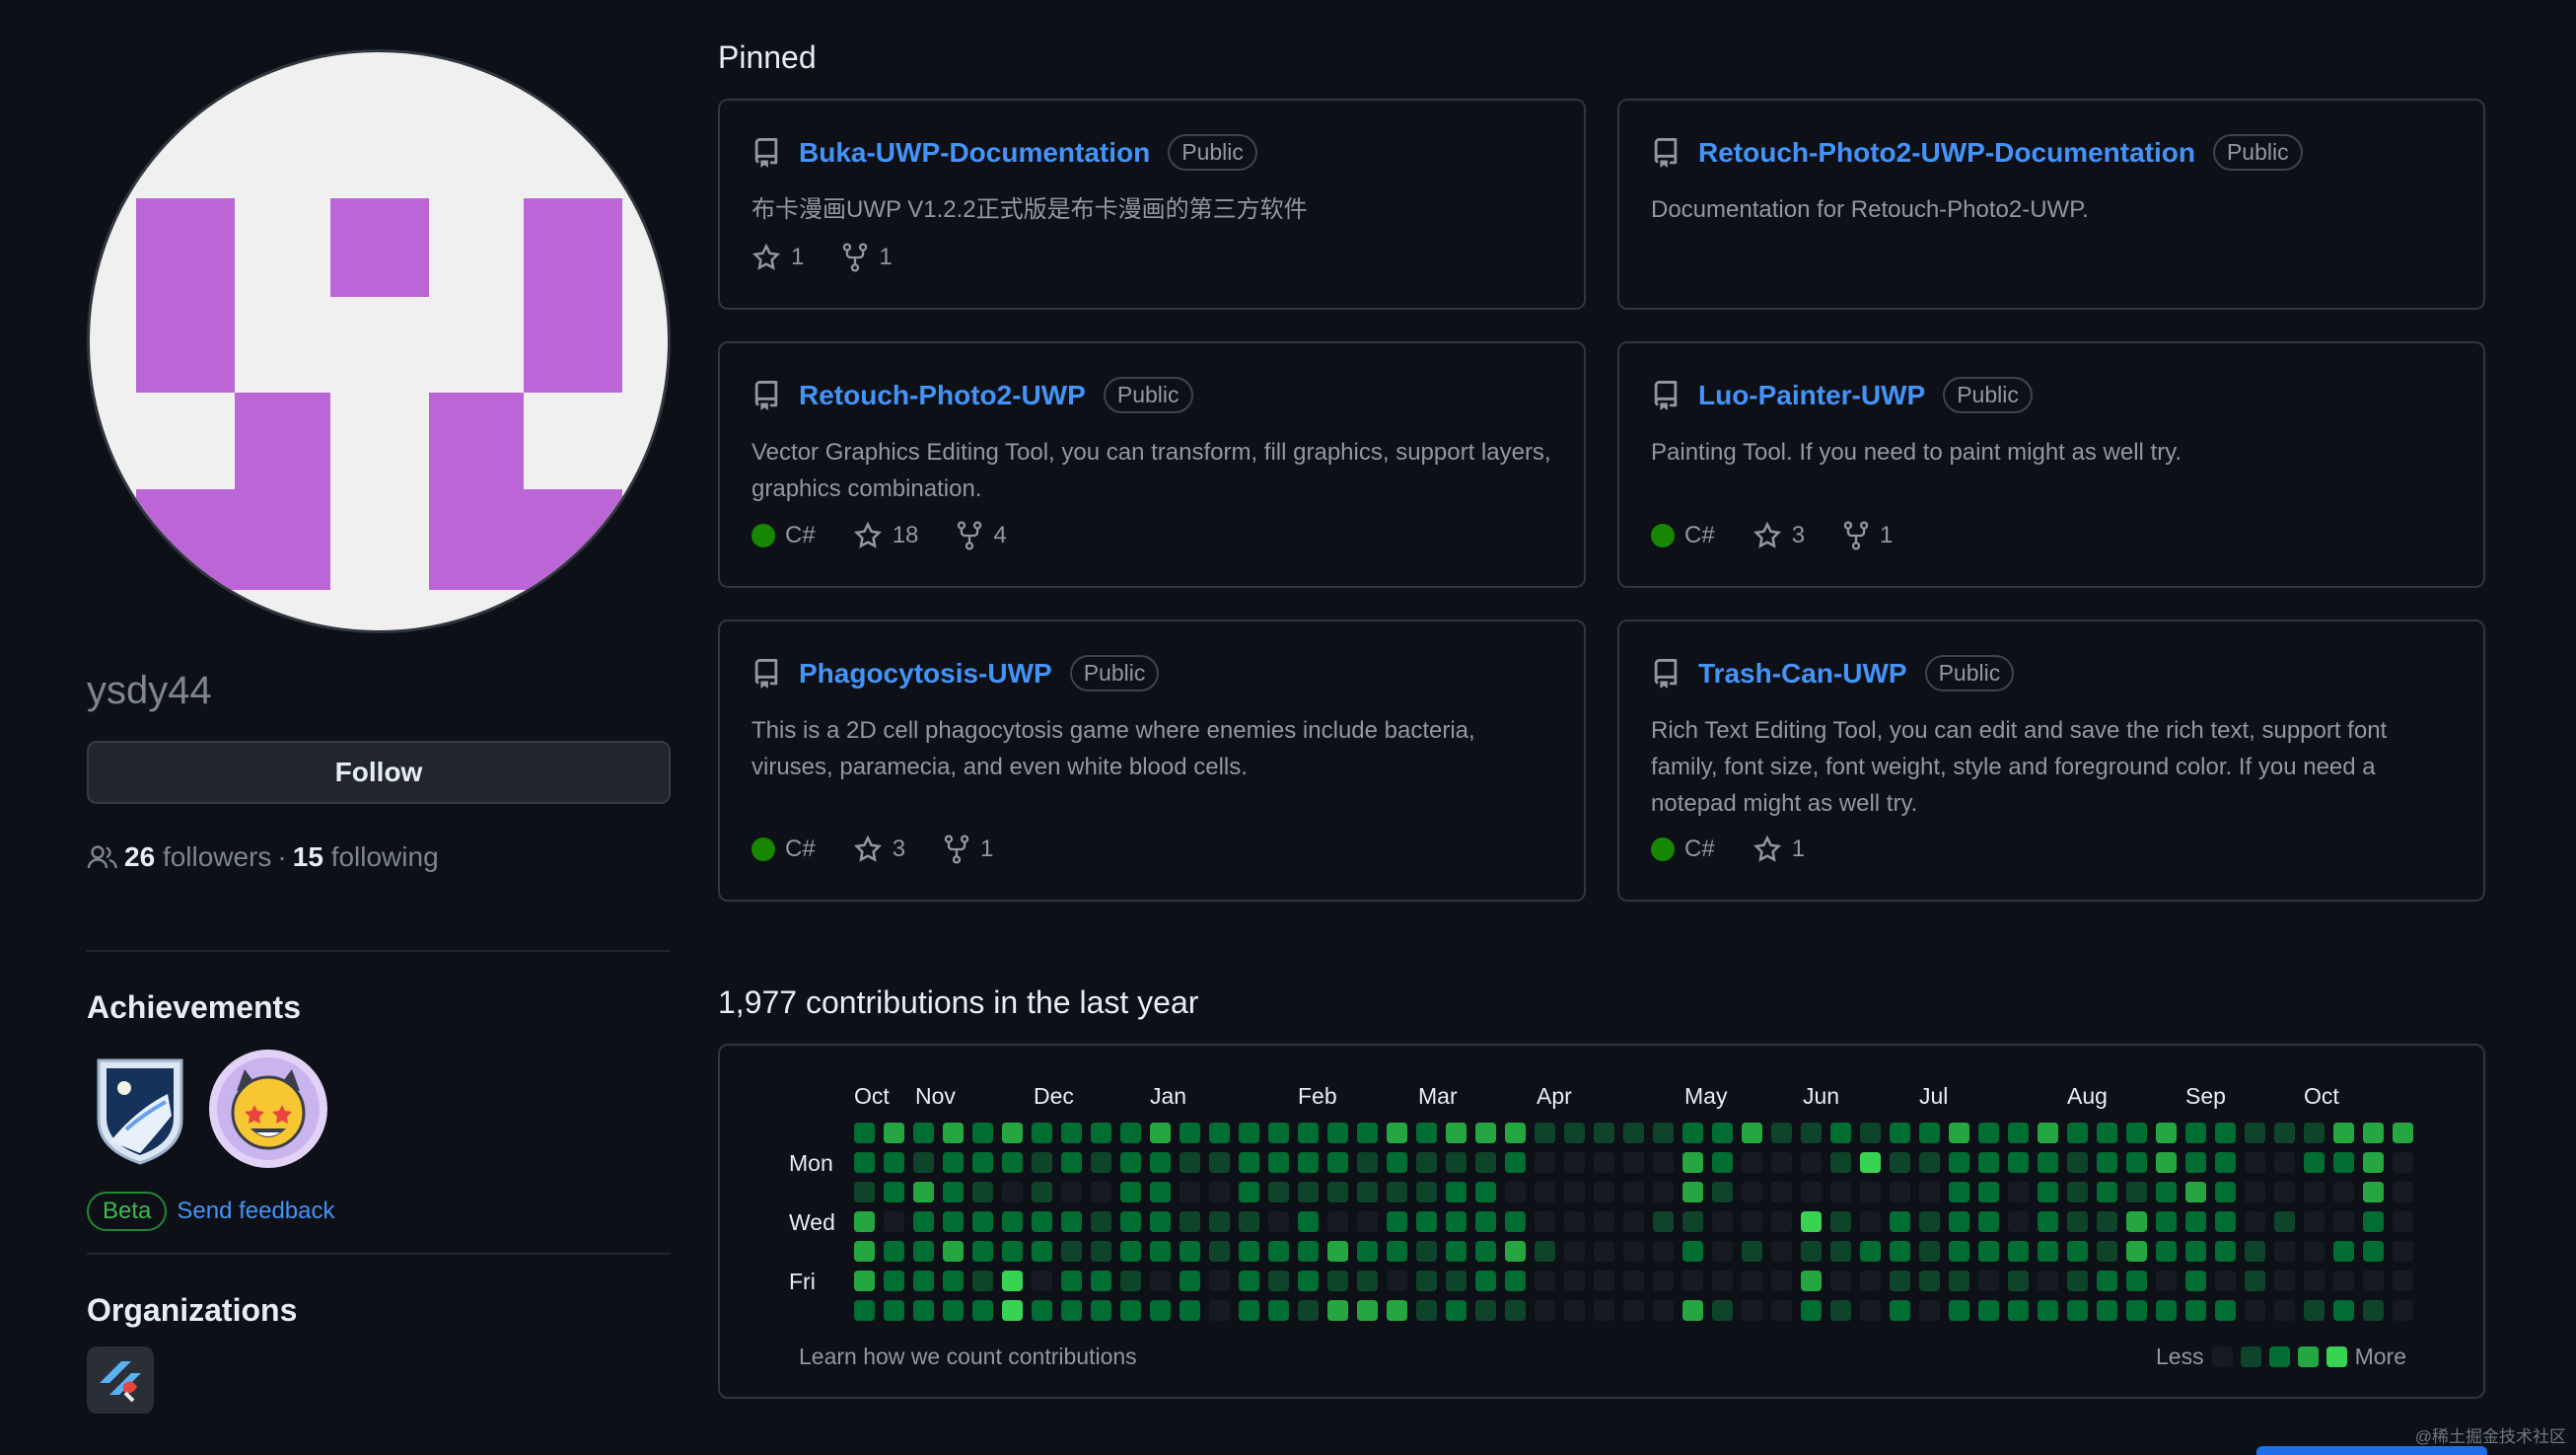 This screenshot has width=2576, height=1455. What do you see at coordinates (120, 1380) in the screenshot?
I see `organization-avatar` at bounding box center [120, 1380].